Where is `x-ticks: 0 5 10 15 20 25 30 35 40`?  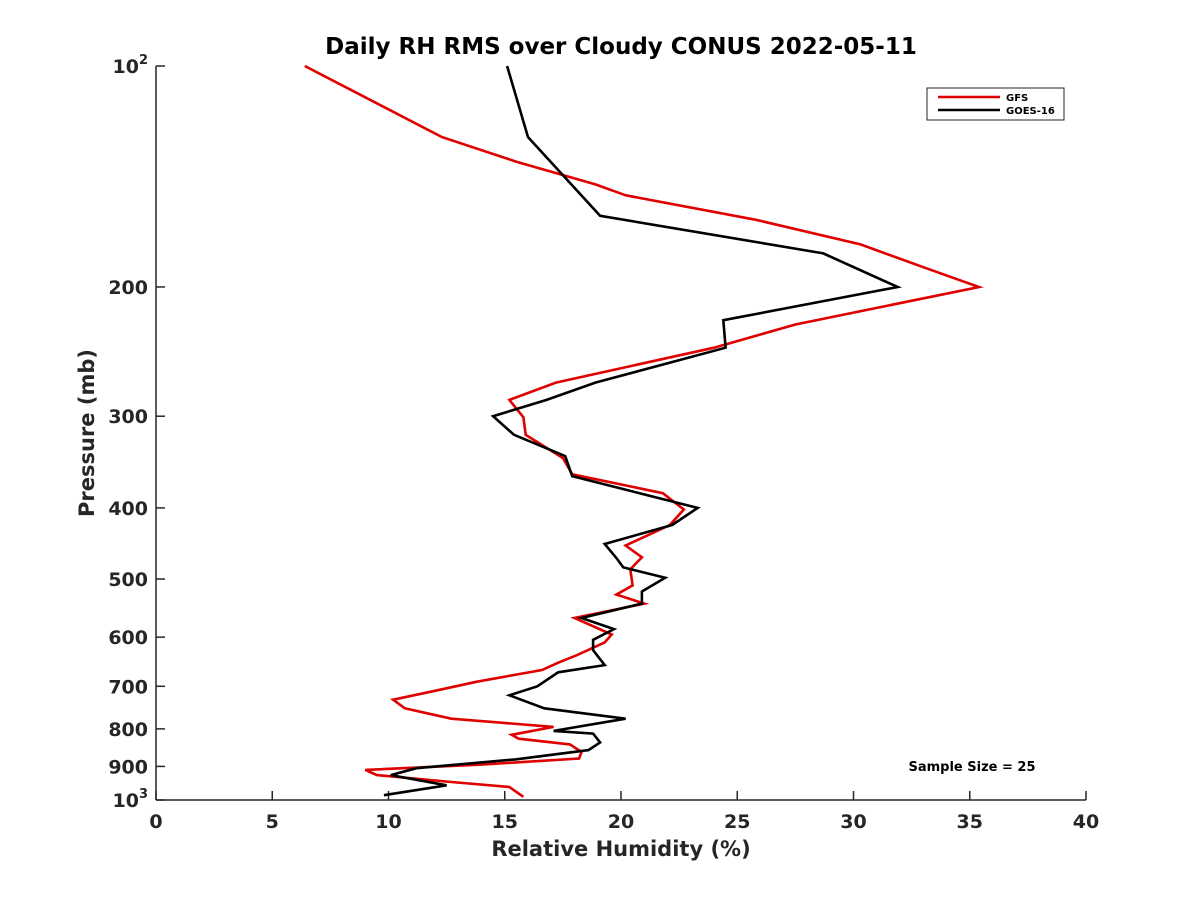
x-ticks: 0 5 10 15 20 25 30 35 40 is located at coordinates (624, 812).